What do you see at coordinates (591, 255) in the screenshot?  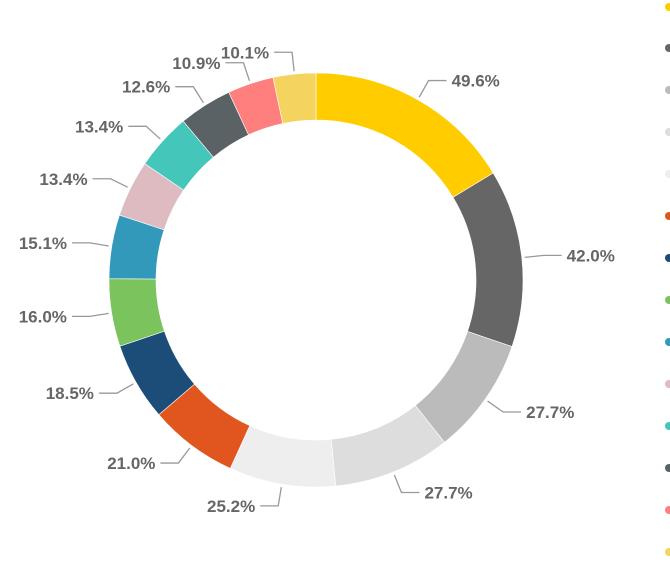 I see `slice-label-2: 42.0%` at bounding box center [591, 255].